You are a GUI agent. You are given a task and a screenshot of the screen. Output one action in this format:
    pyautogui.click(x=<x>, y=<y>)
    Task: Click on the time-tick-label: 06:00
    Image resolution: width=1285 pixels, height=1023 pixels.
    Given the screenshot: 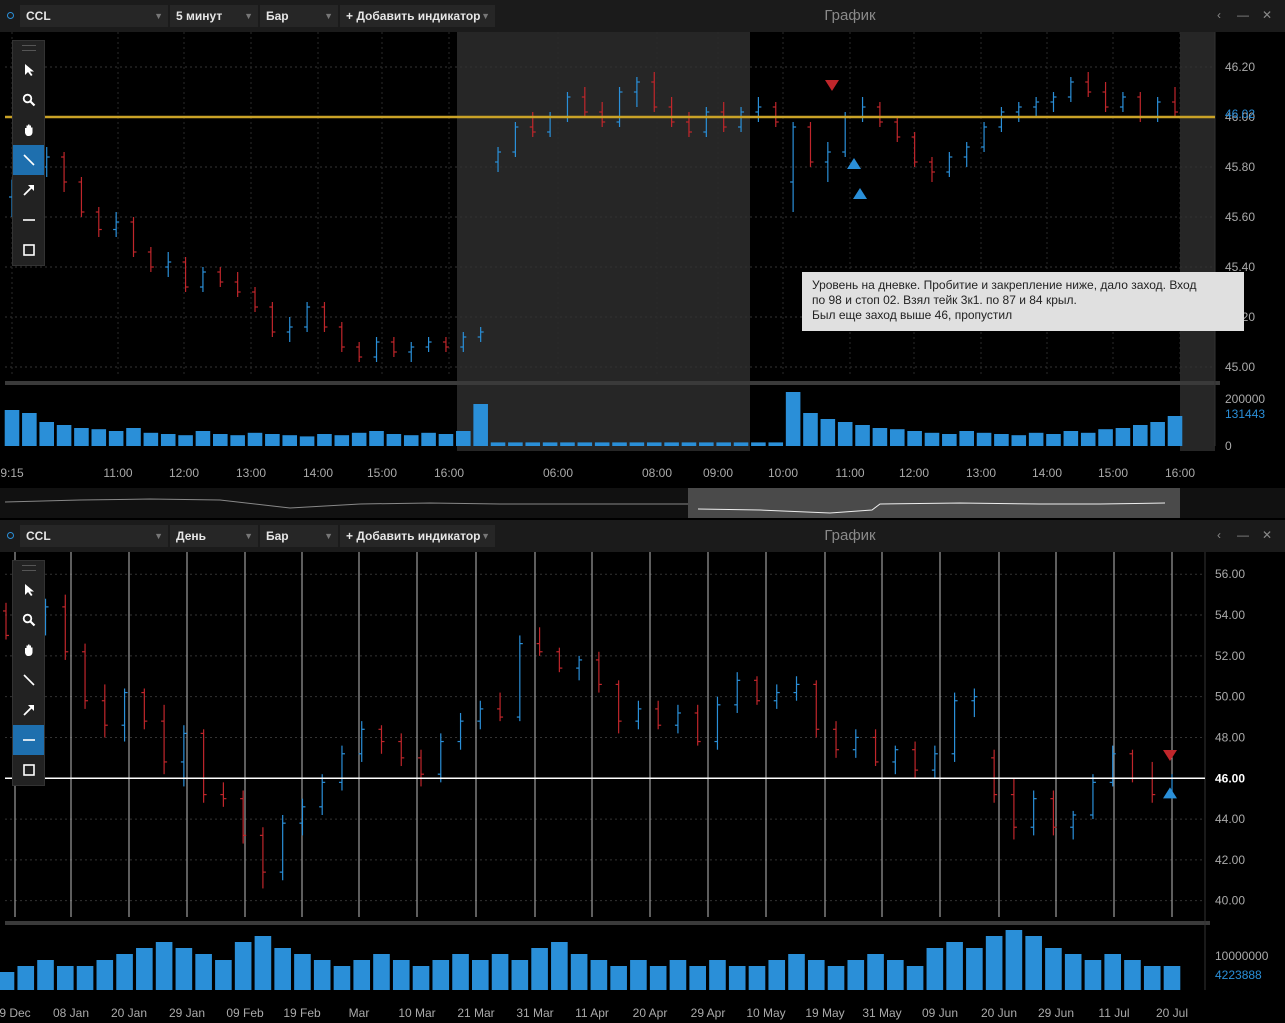 What is the action you would take?
    pyautogui.click(x=558, y=473)
    